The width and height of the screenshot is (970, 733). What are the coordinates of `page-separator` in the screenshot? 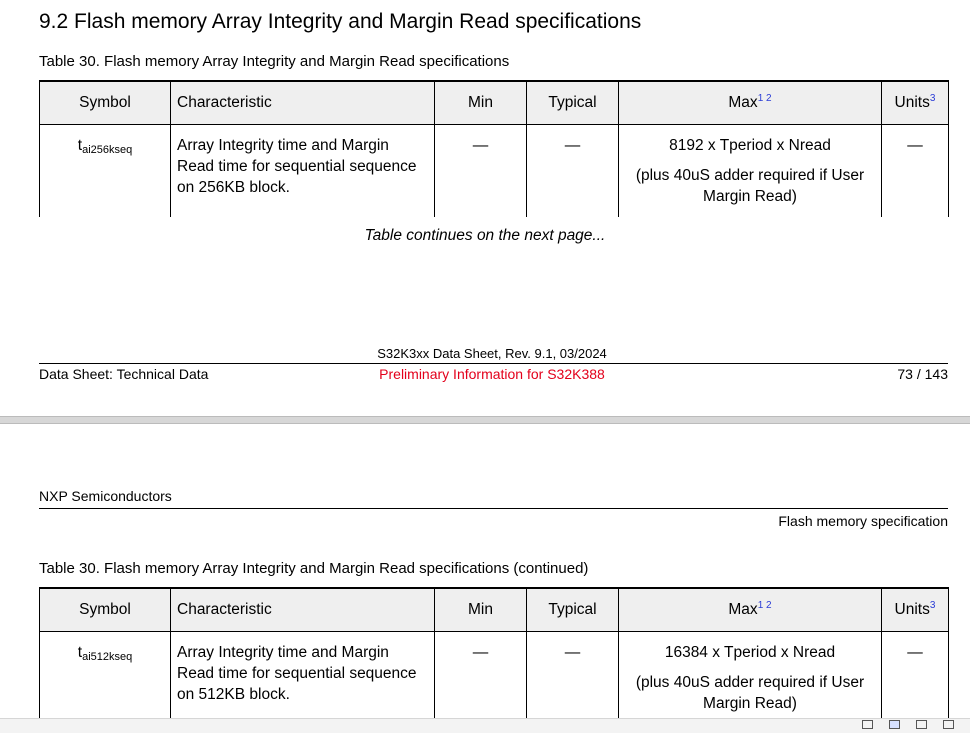 It's located at (485, 420).